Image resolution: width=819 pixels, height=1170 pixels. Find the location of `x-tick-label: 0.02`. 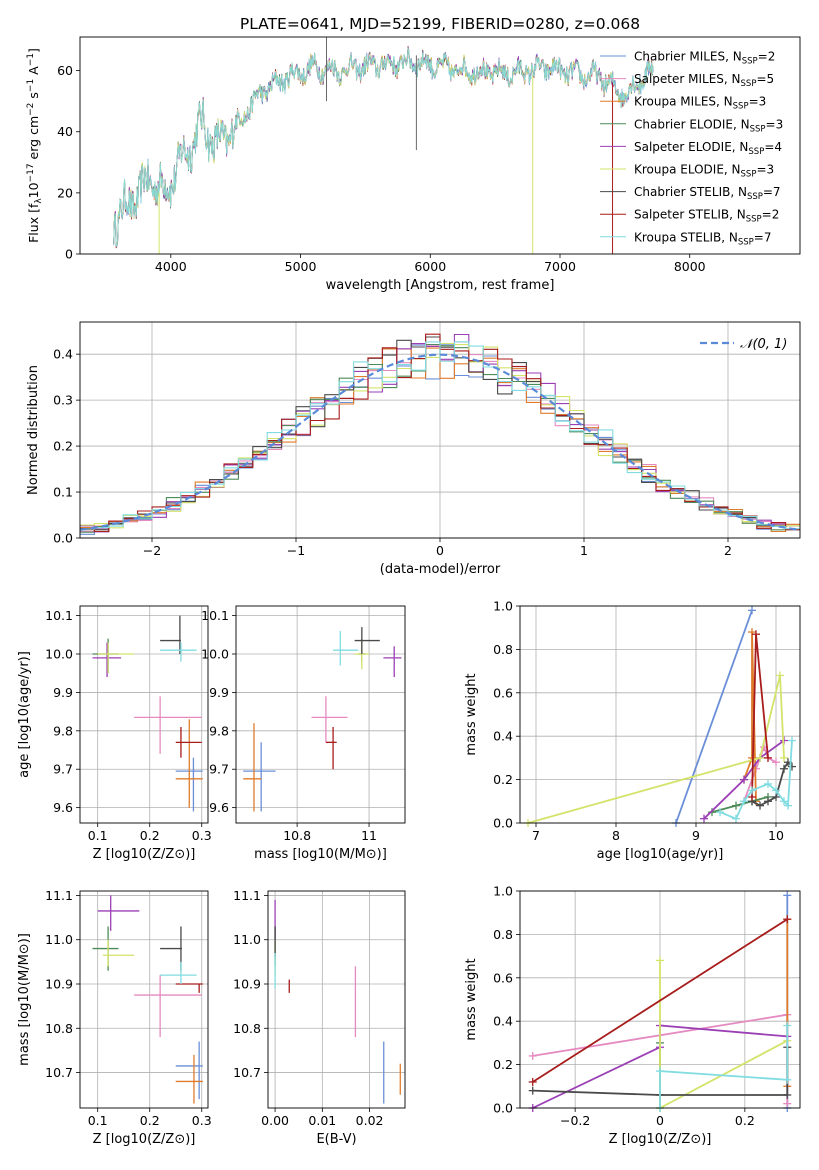

x-tick-label: 0.02 is located at coordinates (370, 1120).